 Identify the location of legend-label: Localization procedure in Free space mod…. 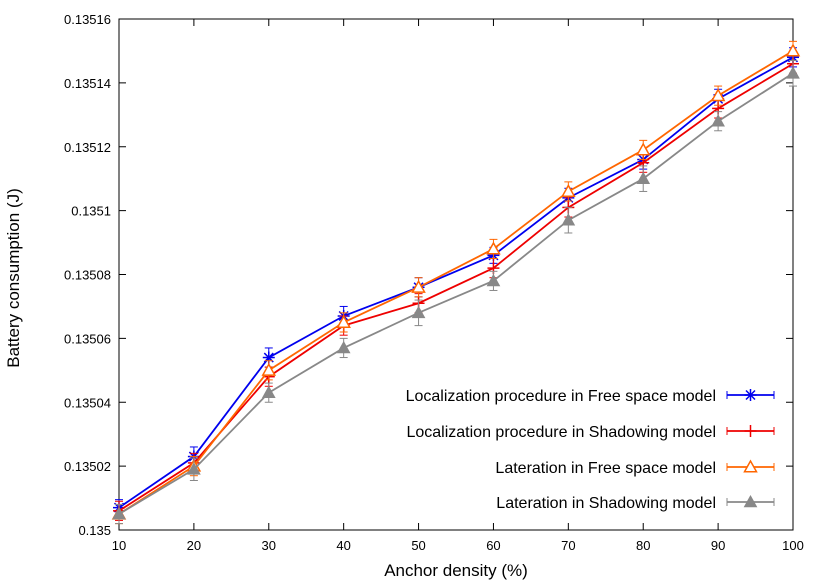
(561, 396).